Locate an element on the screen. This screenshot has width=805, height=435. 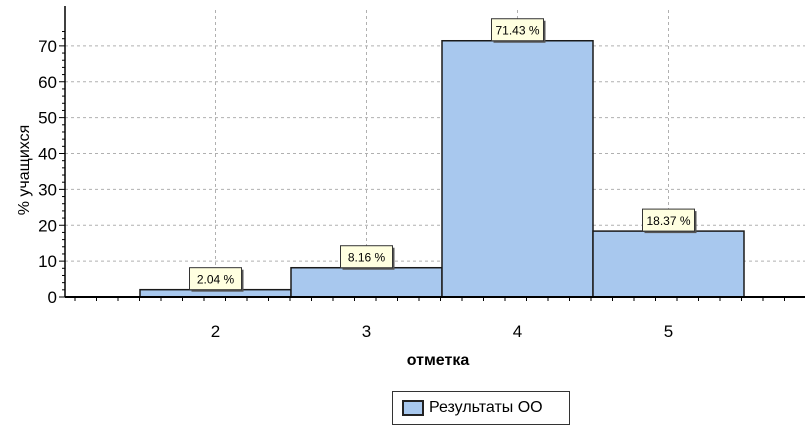
data-label-text: 8.16 % is located at coordinates (367, 258).